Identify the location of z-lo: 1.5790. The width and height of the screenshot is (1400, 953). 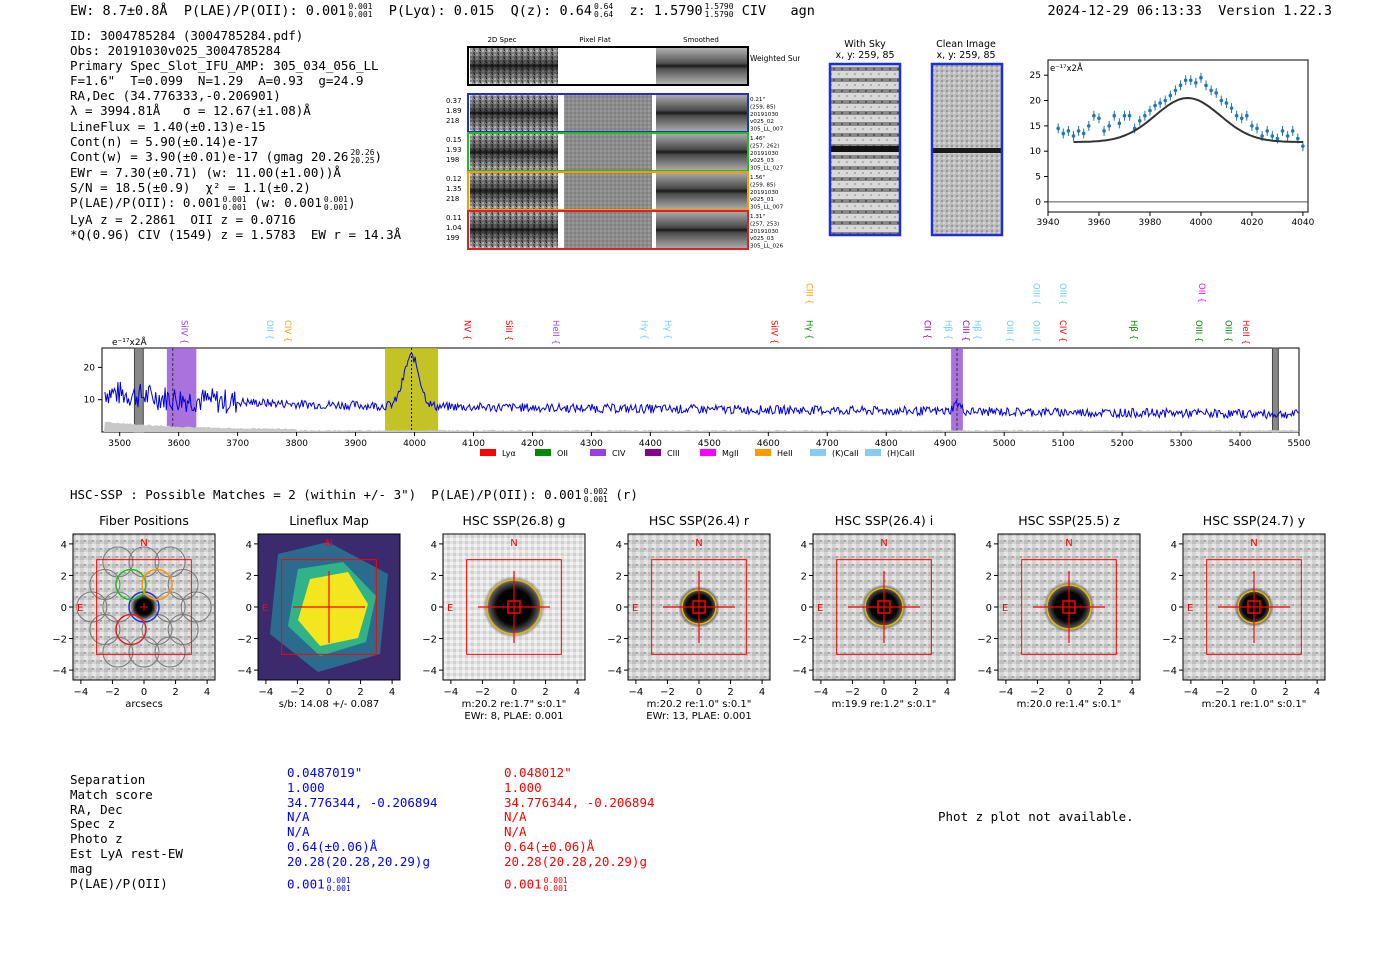
(719, 14).